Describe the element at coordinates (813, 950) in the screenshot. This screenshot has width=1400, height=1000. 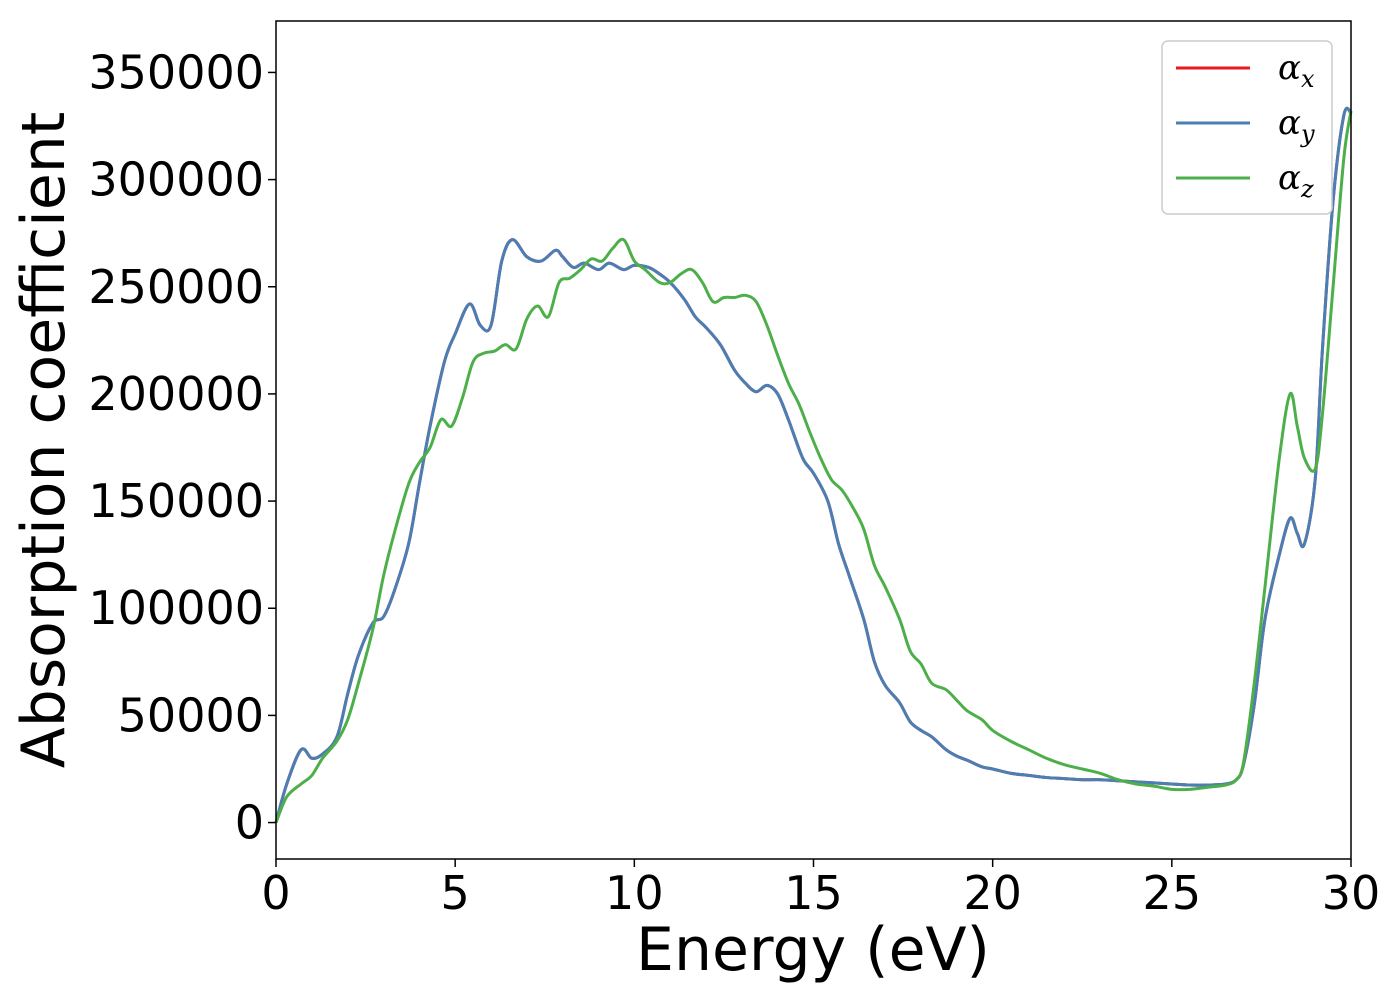
I see `x-axis-label: Energy (eV)` at that location.